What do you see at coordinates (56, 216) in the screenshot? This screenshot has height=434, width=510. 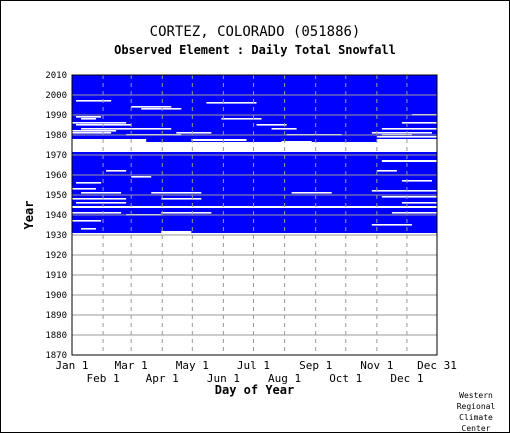 I see `y-tick-label: 1940` at bounding box center [56, 216].